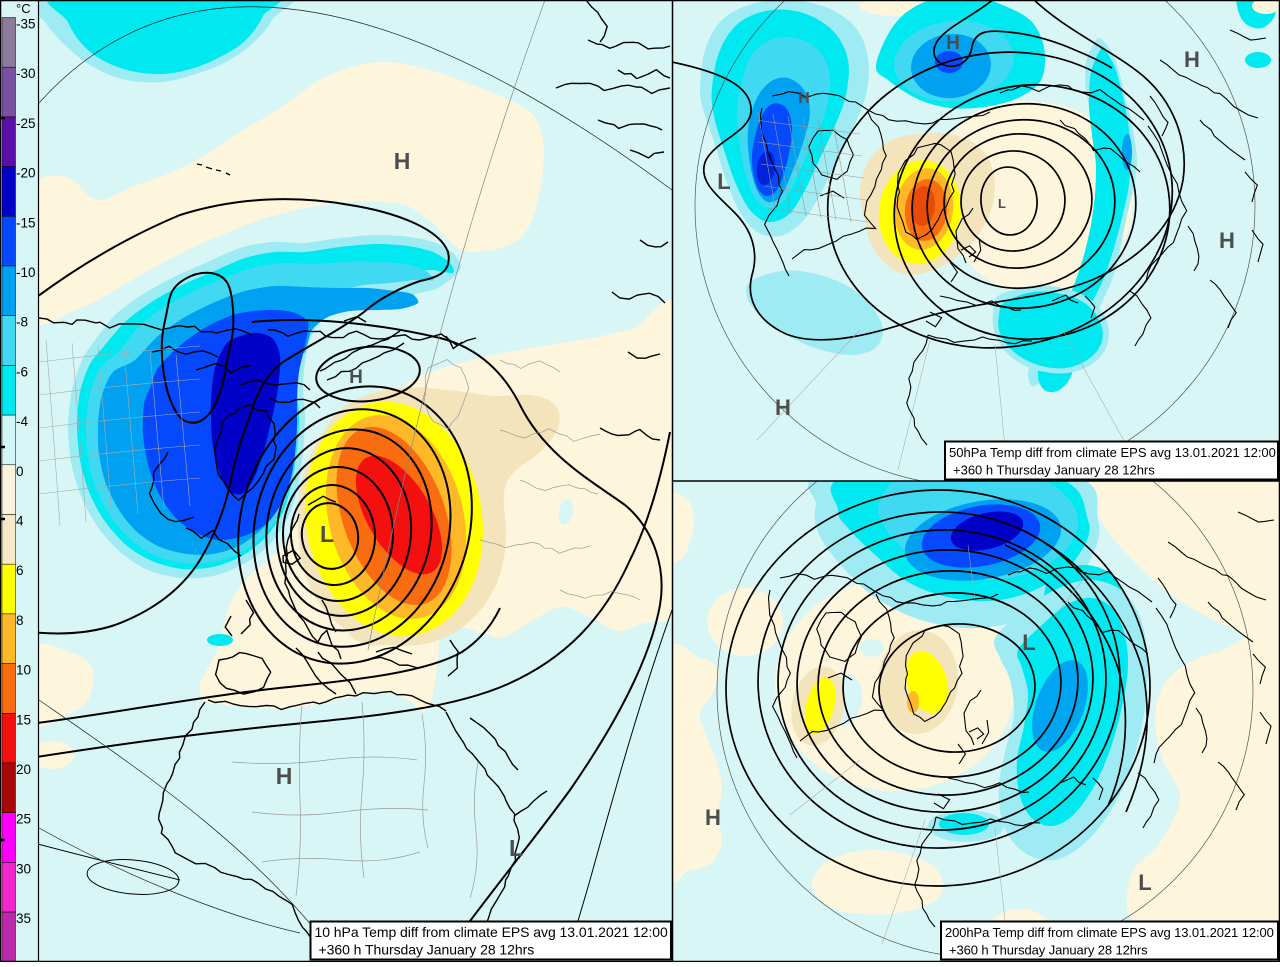  Describe the element at coordinates (23, 918) in the screenshot. I see `svg-text: 35` at that location.